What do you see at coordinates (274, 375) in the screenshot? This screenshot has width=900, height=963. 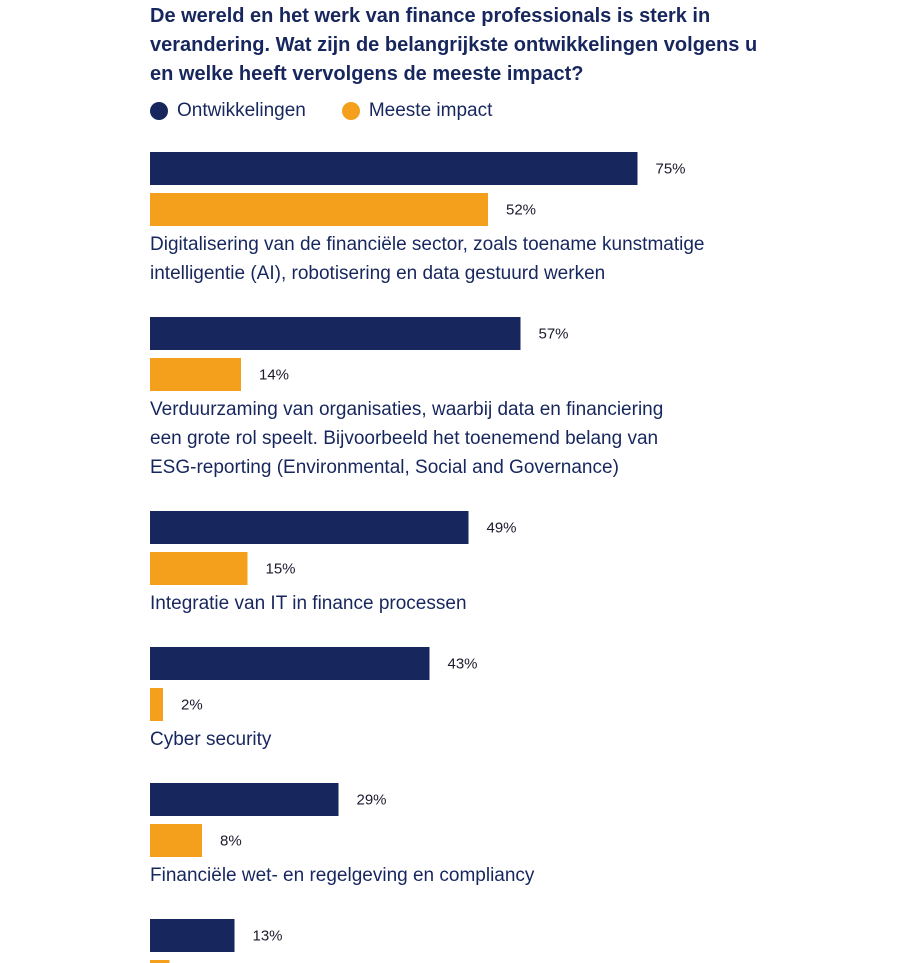 I see `bar-value-label: 14%` at bounding box center [274, 375].